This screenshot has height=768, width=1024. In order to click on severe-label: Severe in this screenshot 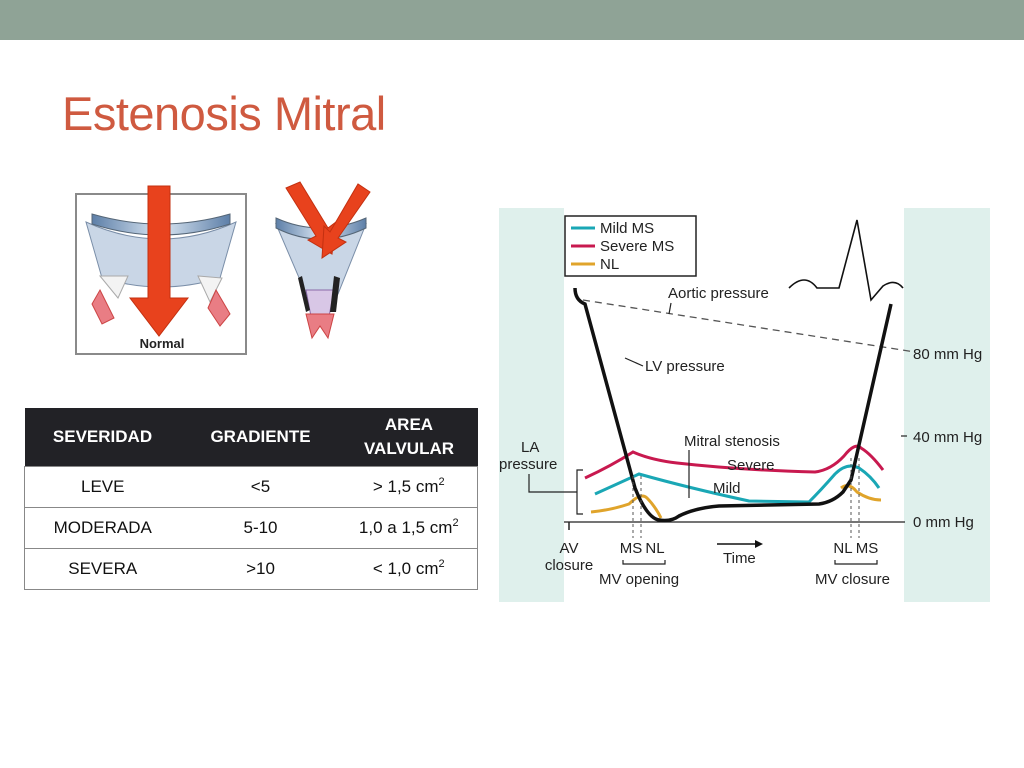, I will do `click(751, 465)`.